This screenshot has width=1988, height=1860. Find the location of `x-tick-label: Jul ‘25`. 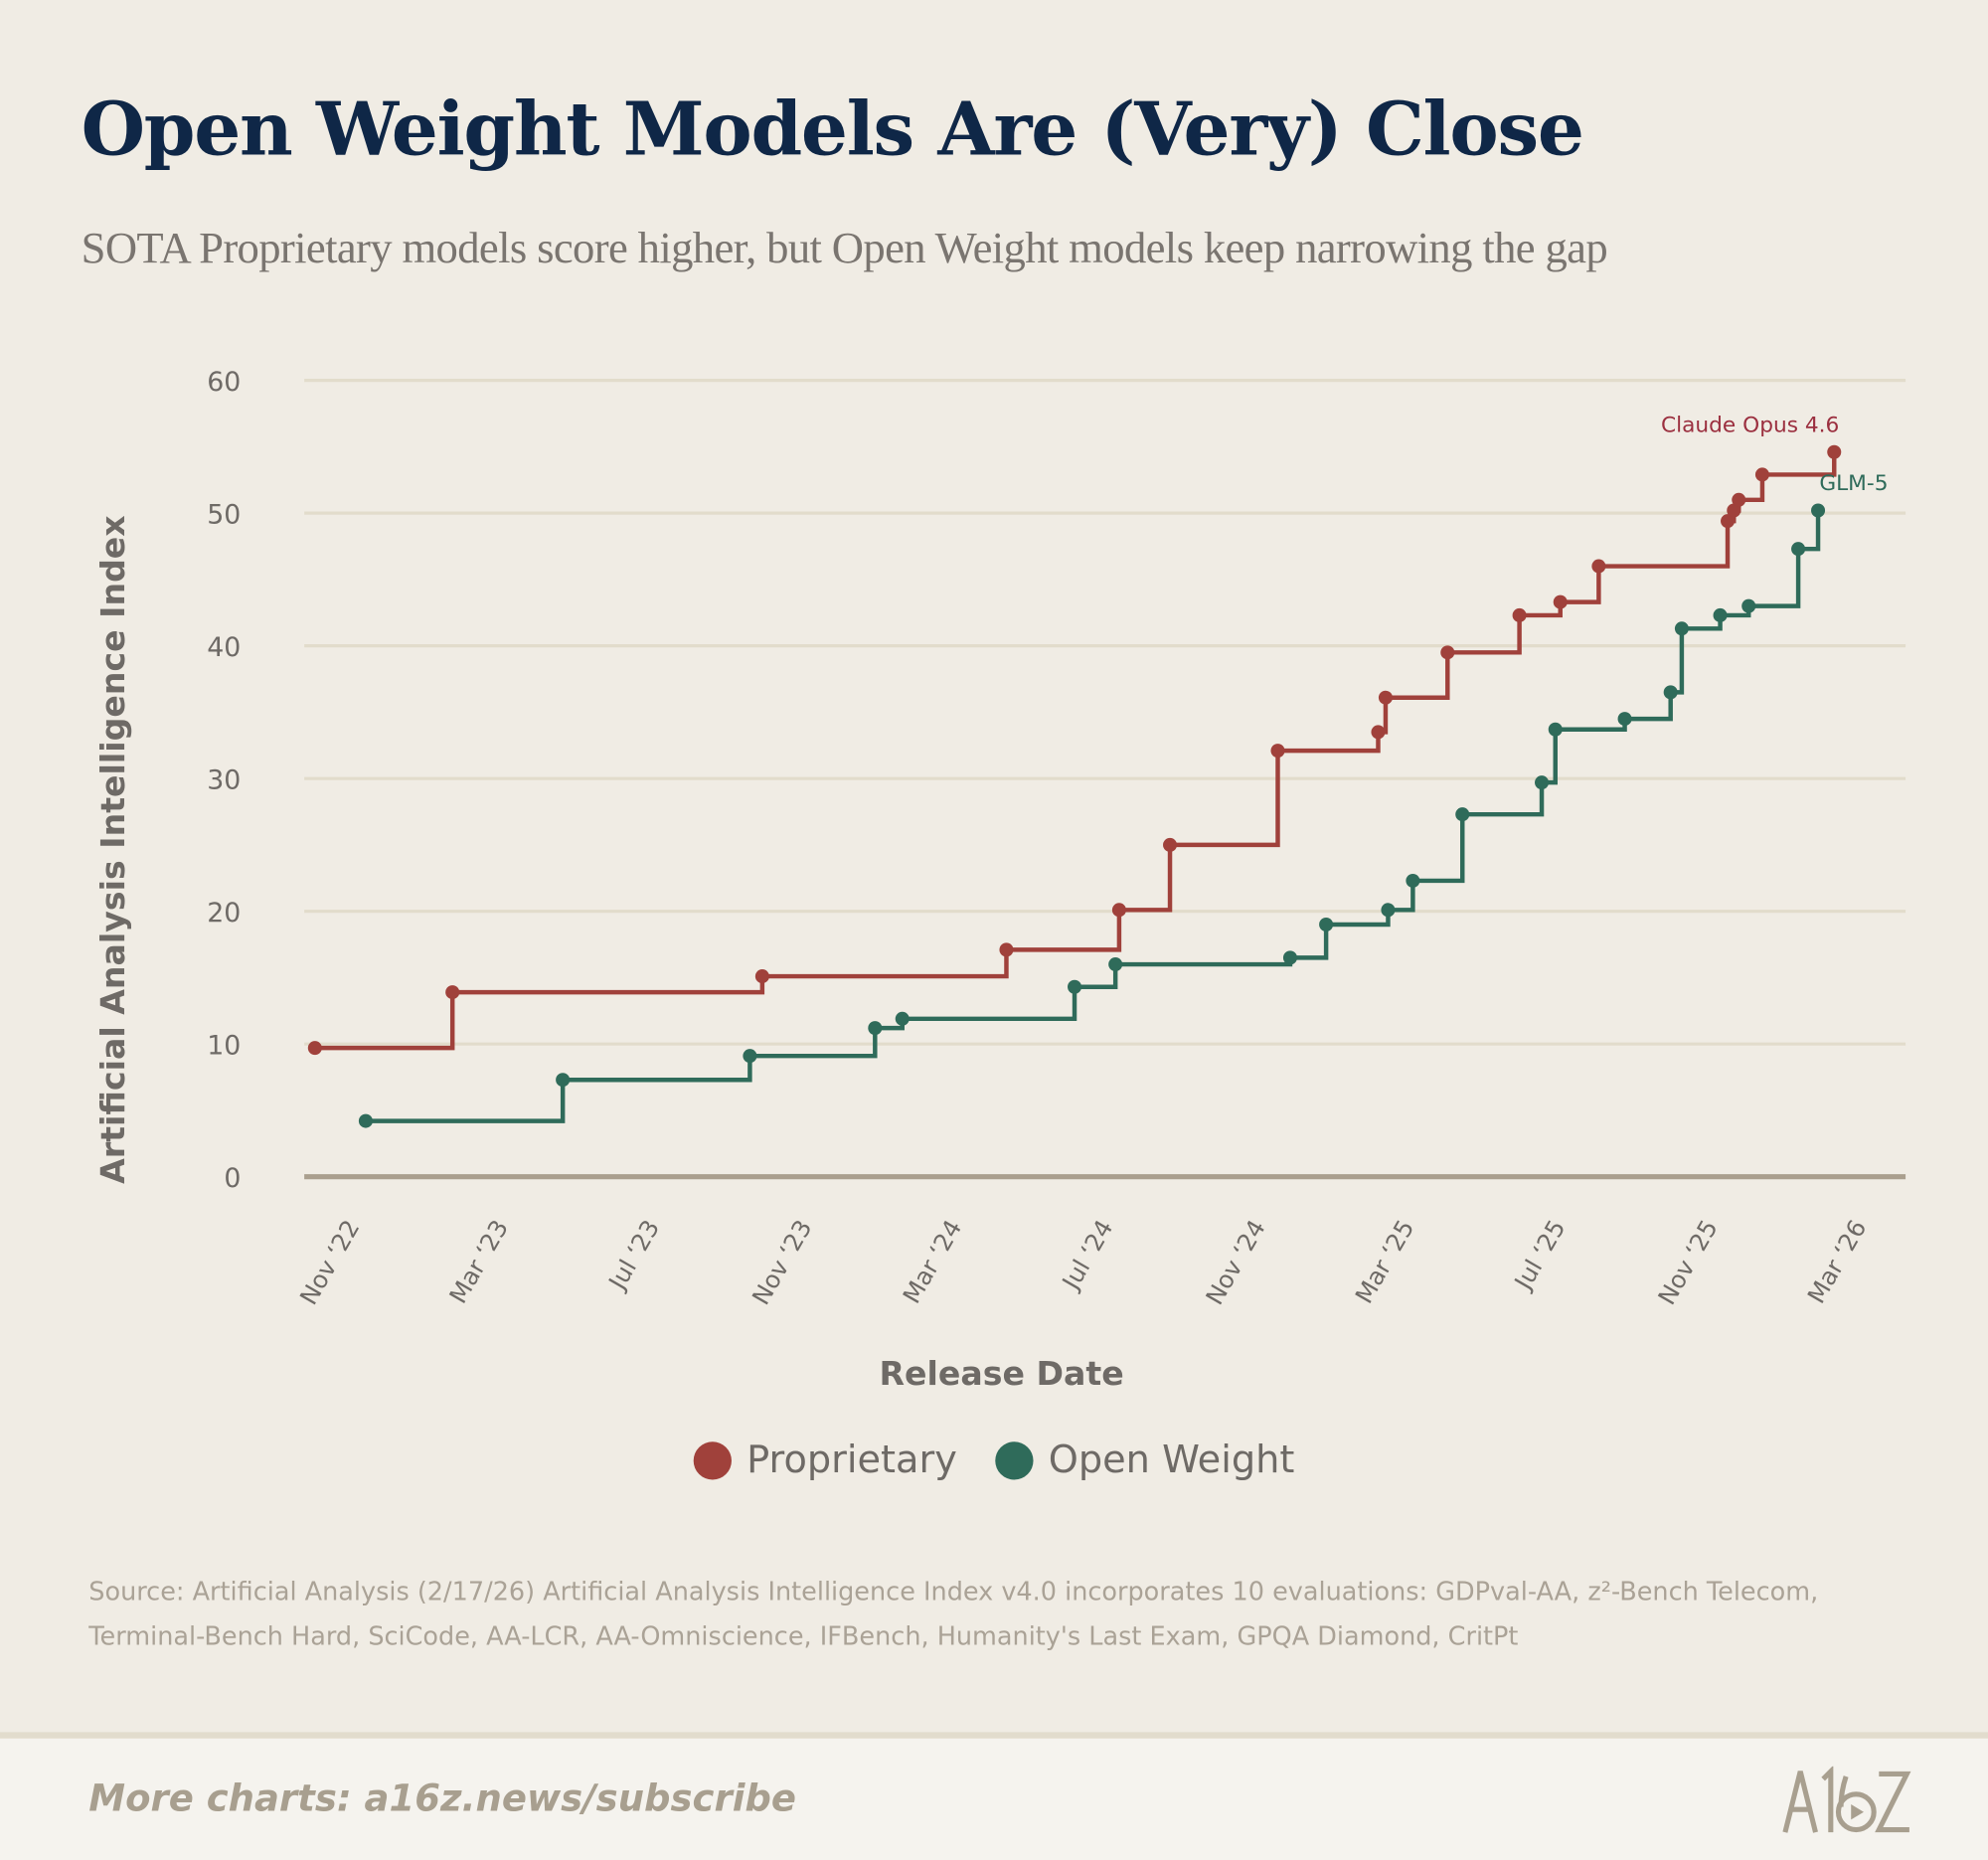

x-tick-label: Jul ‘25 is located at coordinates (1540, 1255).